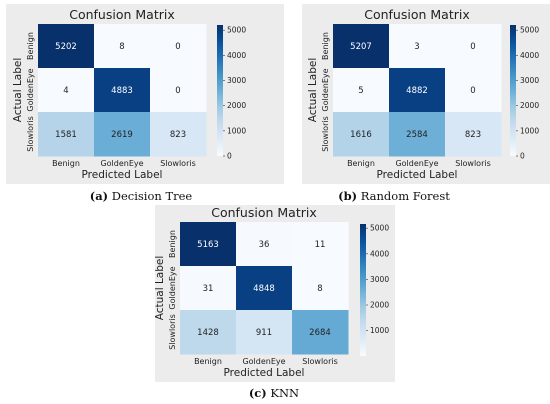 The image size is (550, 404). What do you see at coordinates (236, 30) in the screenshot?
I see `colorbar-tick-label: 5000` at bounding box center [236, 30].